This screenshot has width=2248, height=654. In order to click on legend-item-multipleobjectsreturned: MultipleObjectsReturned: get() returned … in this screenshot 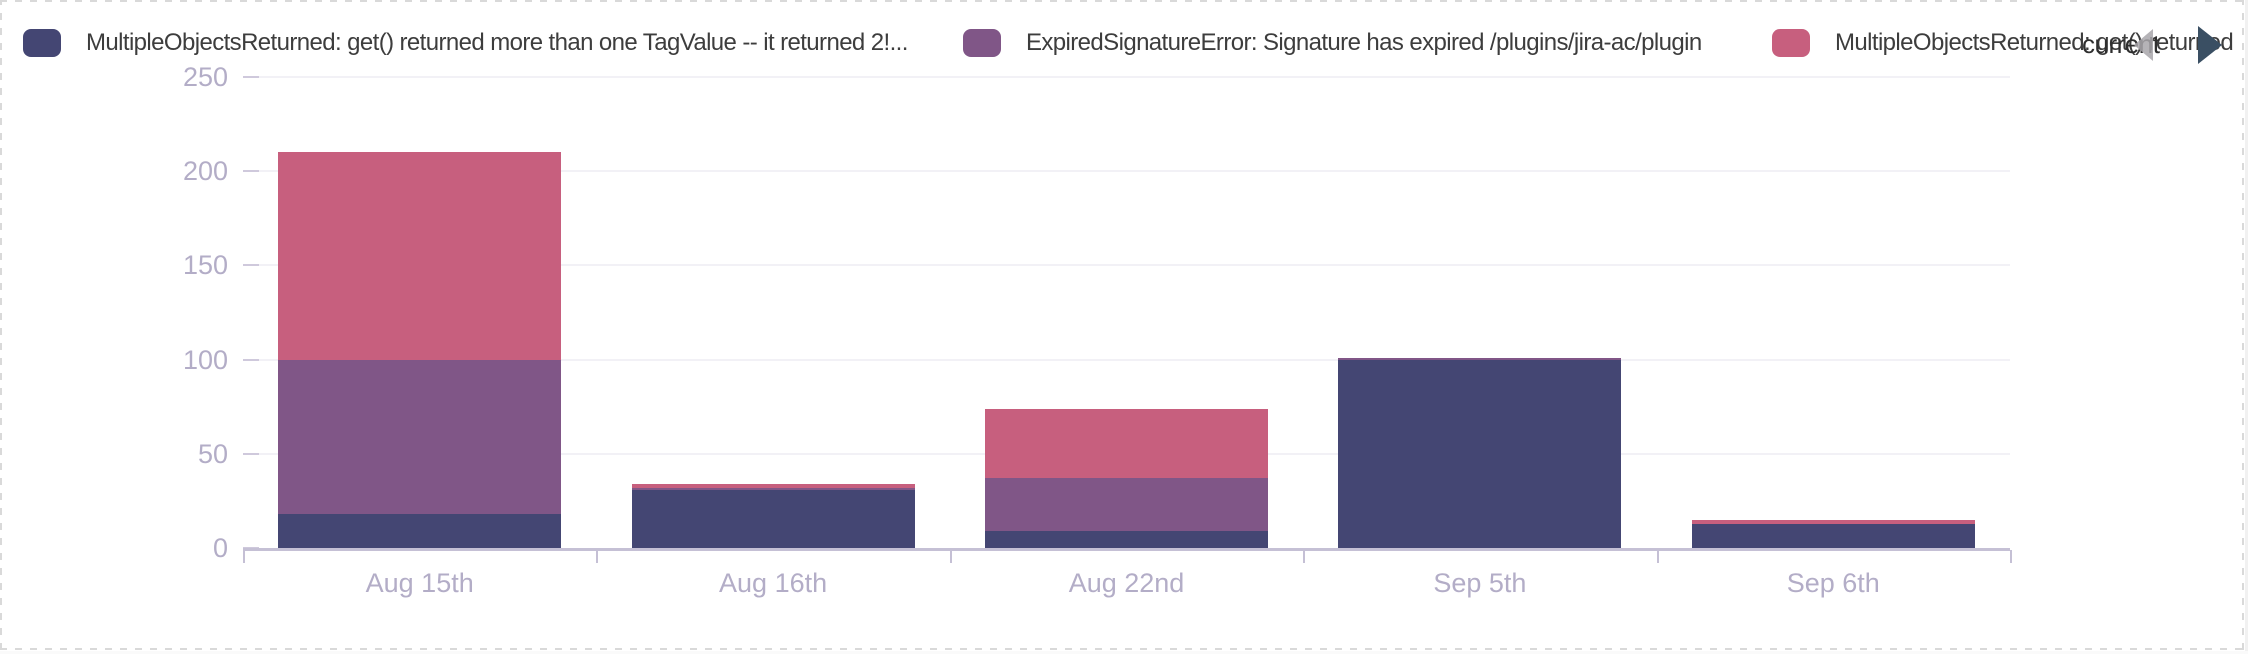, I will do `click(465, 43)`.